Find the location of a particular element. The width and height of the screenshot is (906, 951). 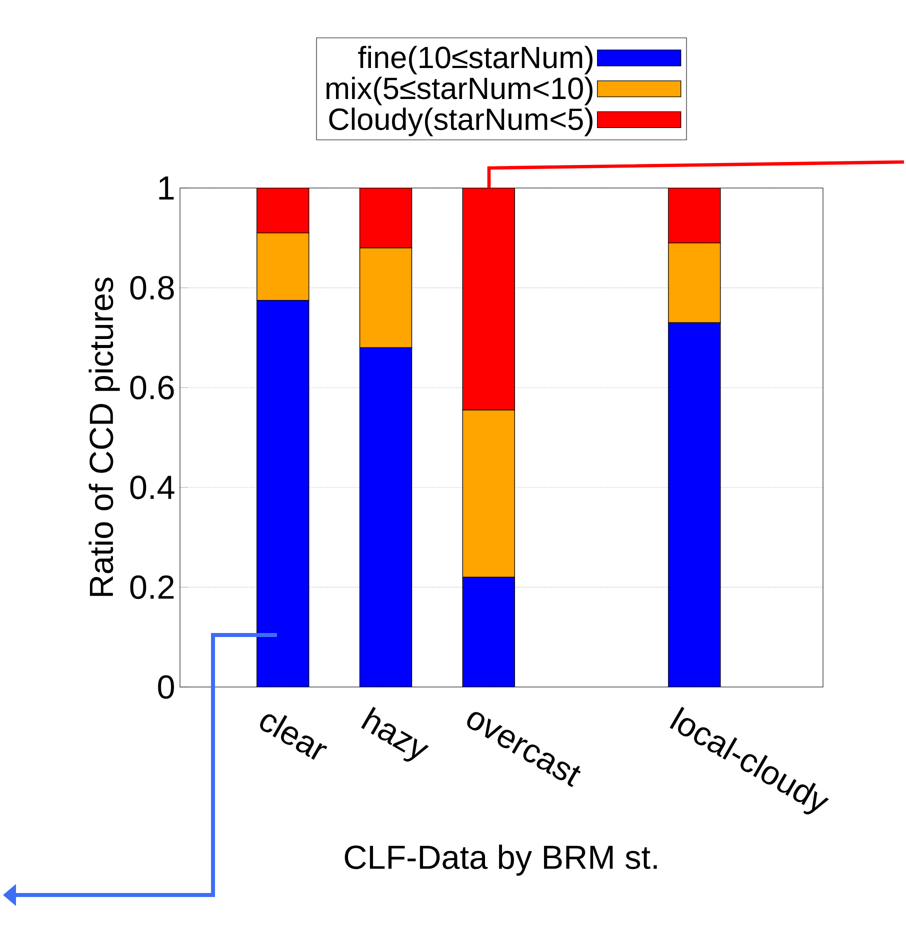

y-tick-label: 0.2 is located at coordinates (152, 587).